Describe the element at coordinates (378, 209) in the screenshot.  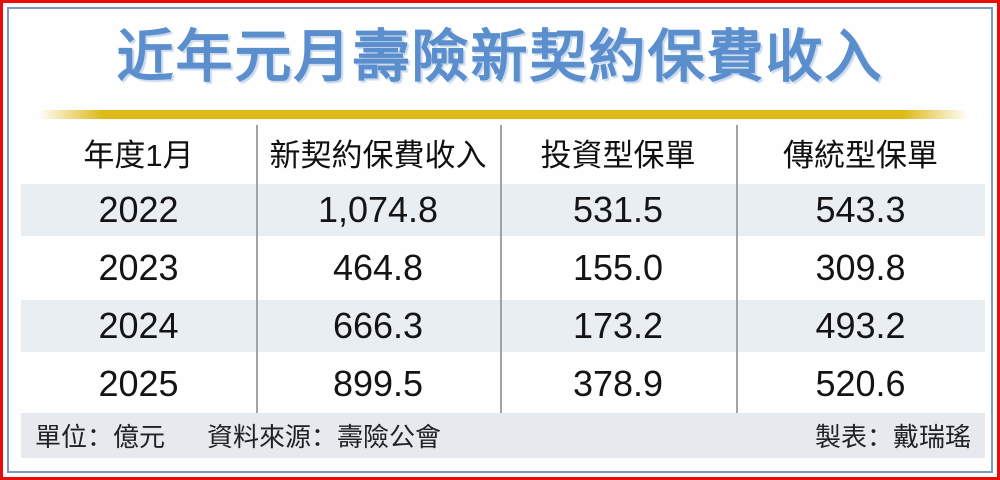
I see `table-cell-new-premium: 1,074.8` at that location.